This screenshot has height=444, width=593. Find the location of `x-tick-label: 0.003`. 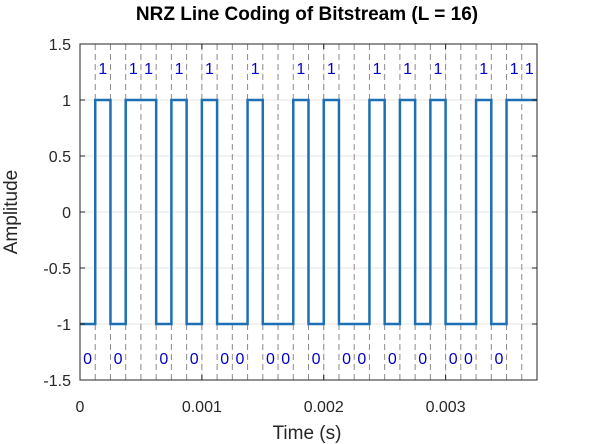

x-tick-label: 0.003 is located at coordinates (446, 407).